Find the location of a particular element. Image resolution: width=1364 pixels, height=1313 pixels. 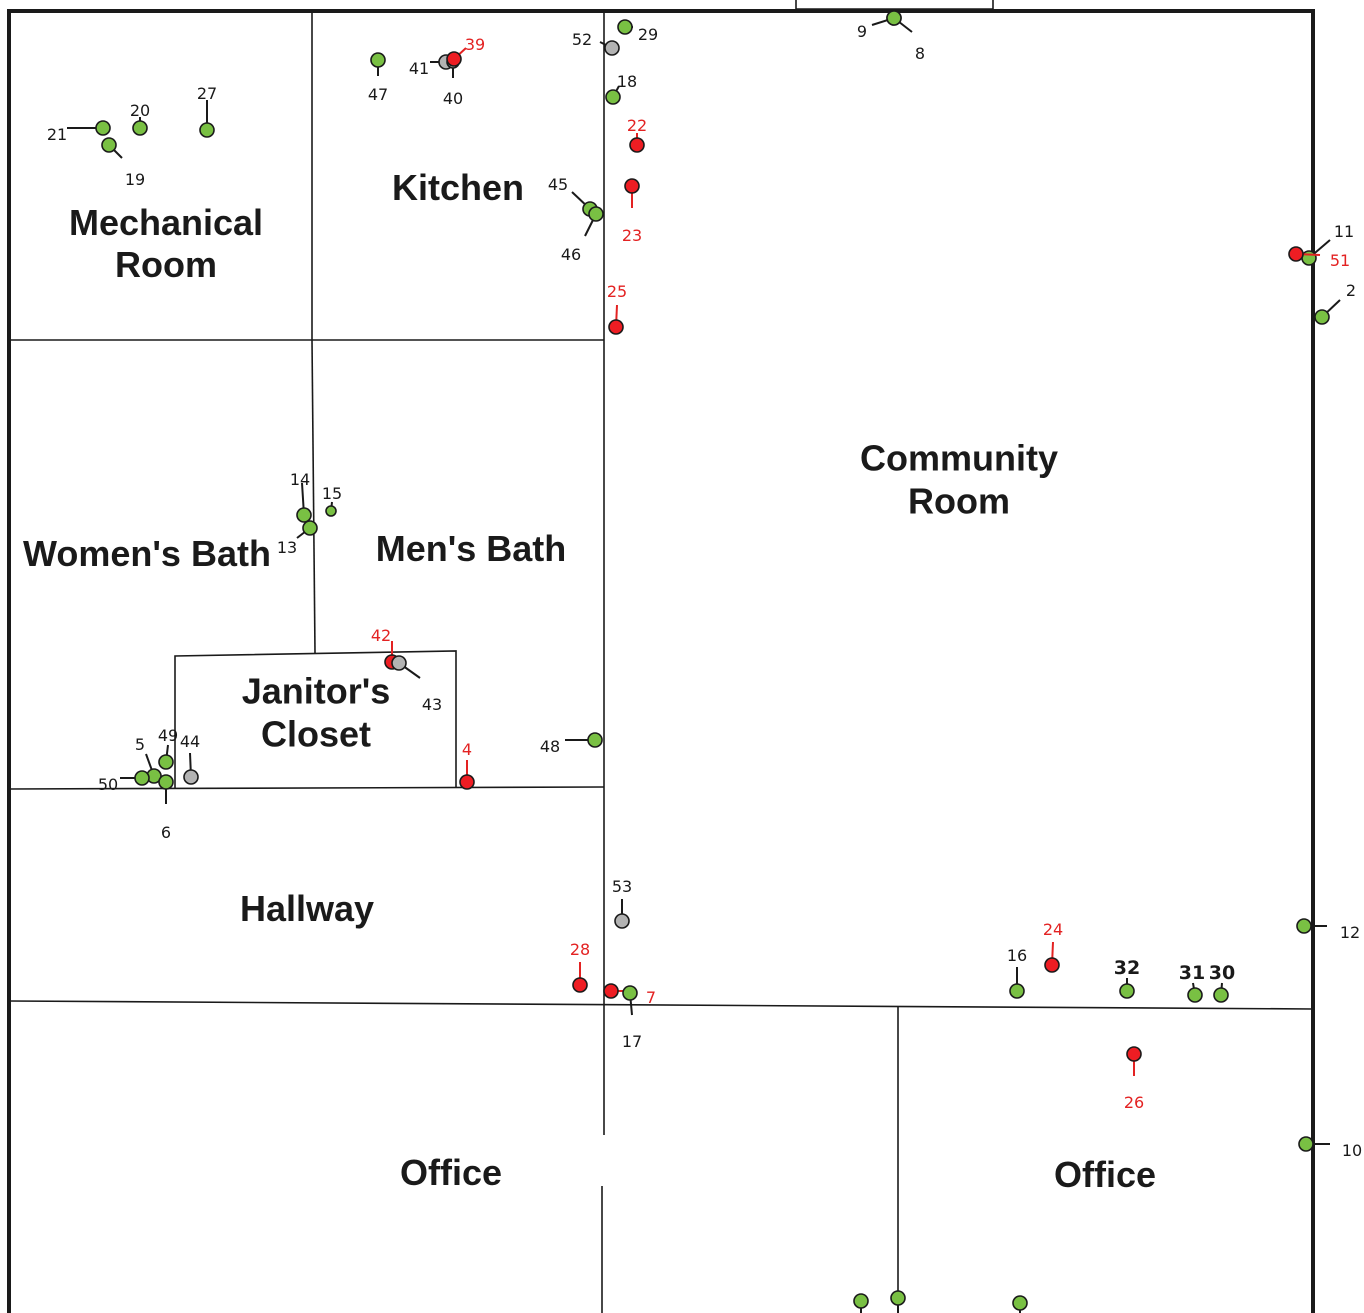

room-label-line: Janitor's is located at coordinates (316, 691).